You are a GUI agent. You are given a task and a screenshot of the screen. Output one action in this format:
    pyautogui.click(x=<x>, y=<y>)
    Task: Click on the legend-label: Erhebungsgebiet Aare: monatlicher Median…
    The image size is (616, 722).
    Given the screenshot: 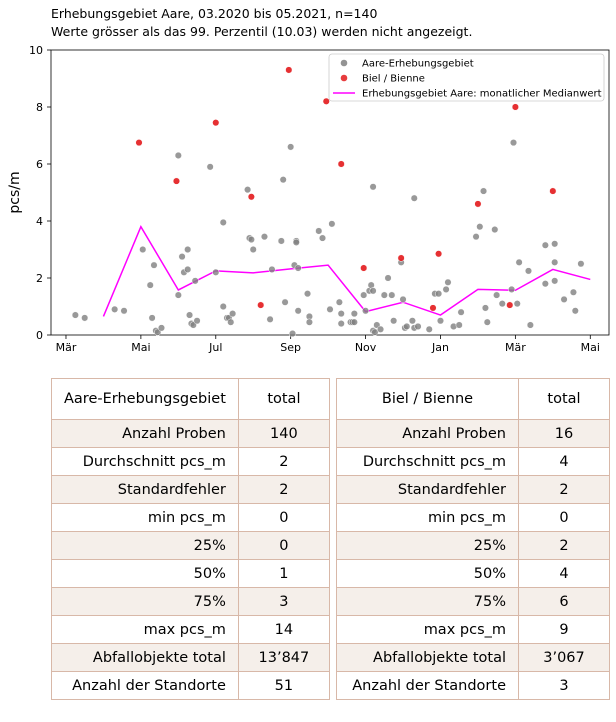 What is the action you would take?
    pyautogui.click(x=482, y=94)
    